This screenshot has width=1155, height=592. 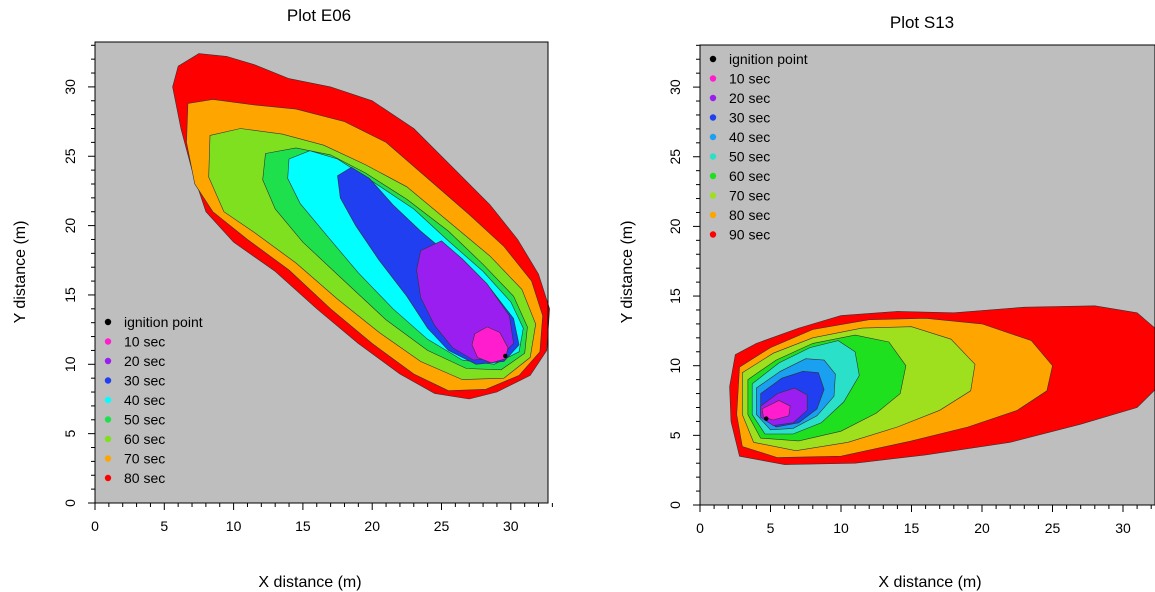 What do you see at coordinates (319, 15) in the screenshot?
I see `chart-title: Plot E06` at bounding box center [319, 15].